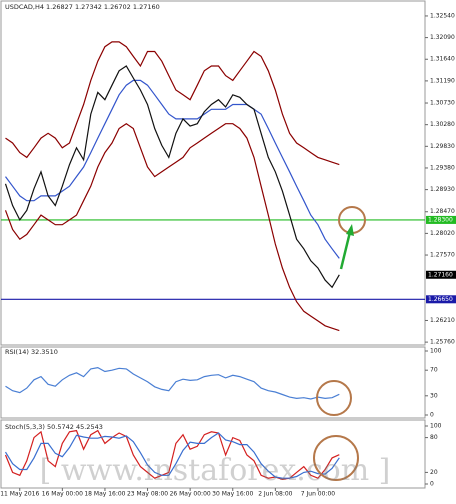  I want to click on panel-title: Stoch(5,3,3) 50.5742 45.2543, so click(54, 427).